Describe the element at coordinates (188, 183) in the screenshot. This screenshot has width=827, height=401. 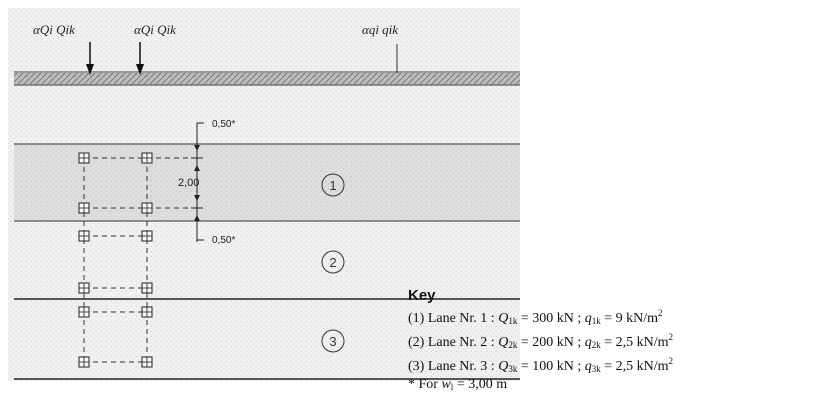
I see `dim-spacing: 2,00` at that location.